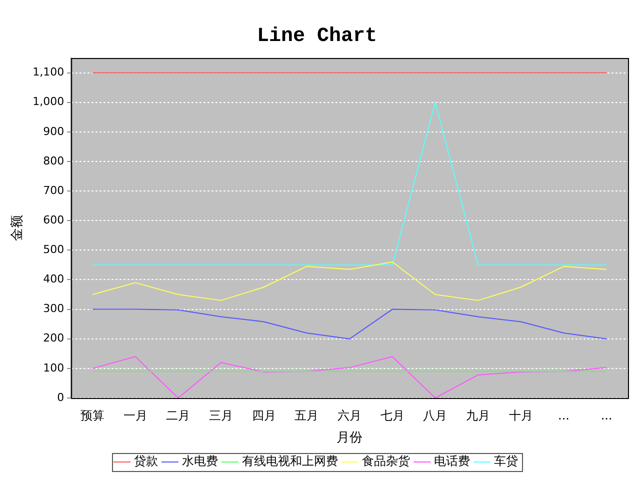 This screenshot has height=480, width=640. I want to click on x-tick-label: 五月, so click(306, 415).